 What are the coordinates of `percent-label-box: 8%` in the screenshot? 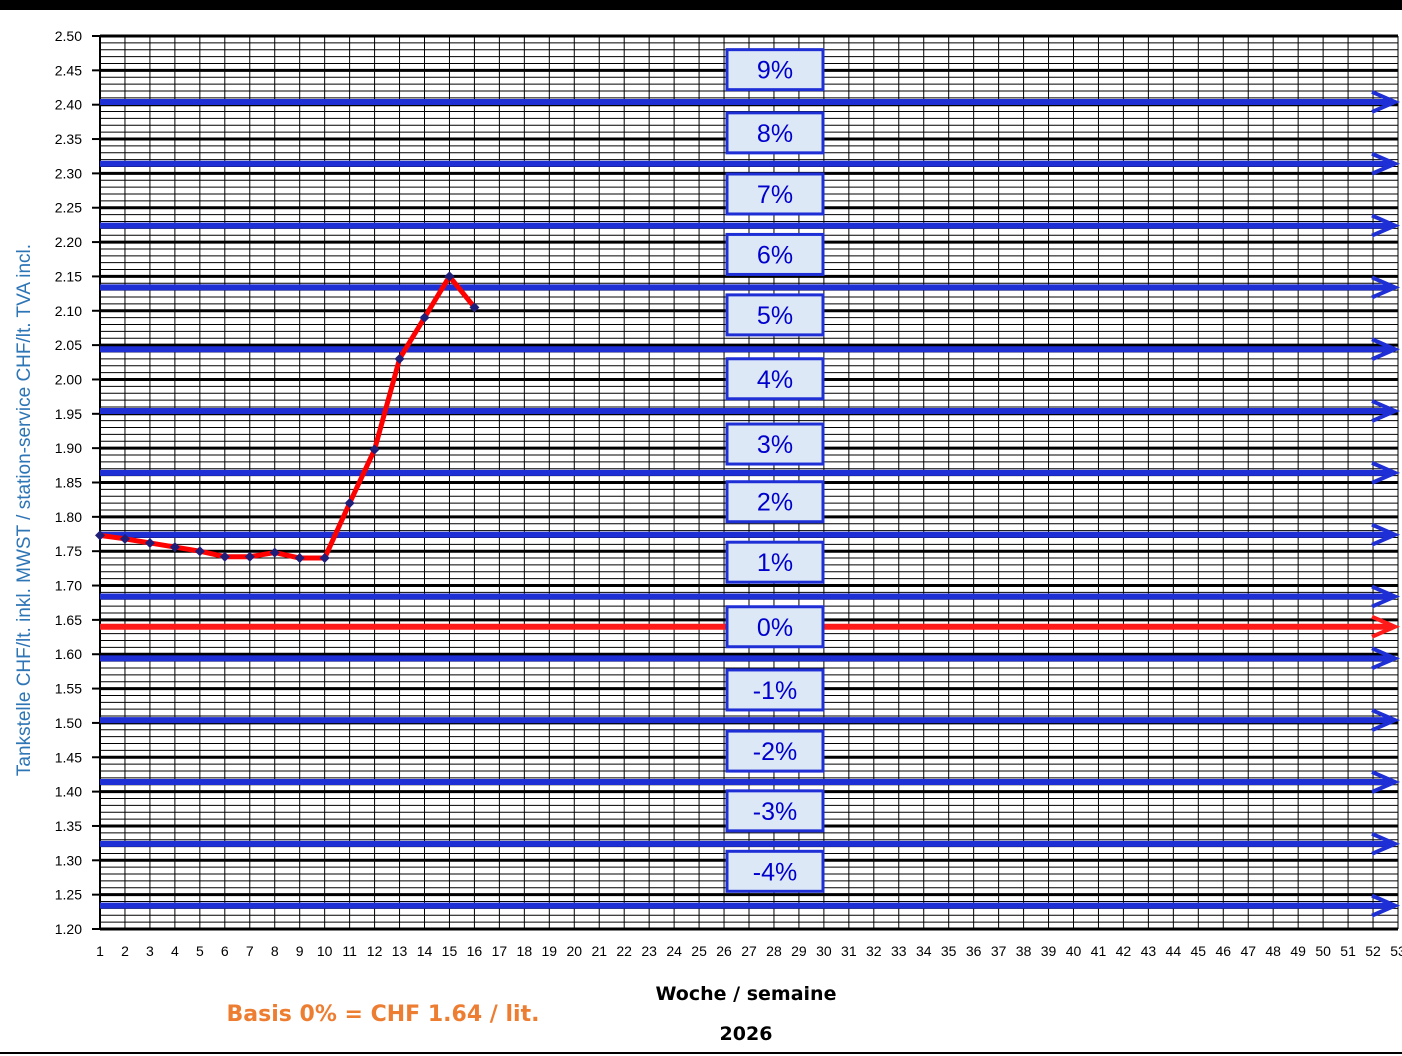 It's located at (775, 133).